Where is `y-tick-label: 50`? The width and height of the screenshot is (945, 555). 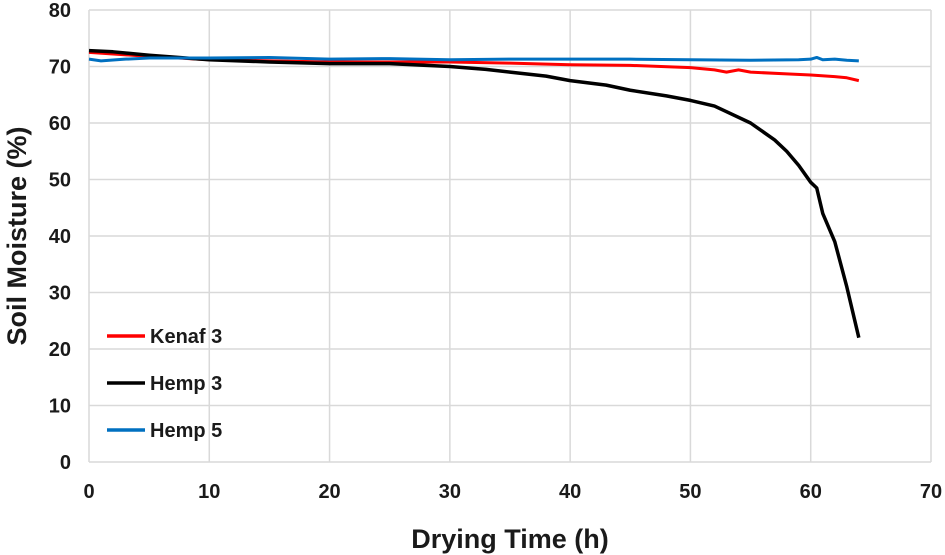
y-tick-label: 50 is located at coordinates (60, 181).